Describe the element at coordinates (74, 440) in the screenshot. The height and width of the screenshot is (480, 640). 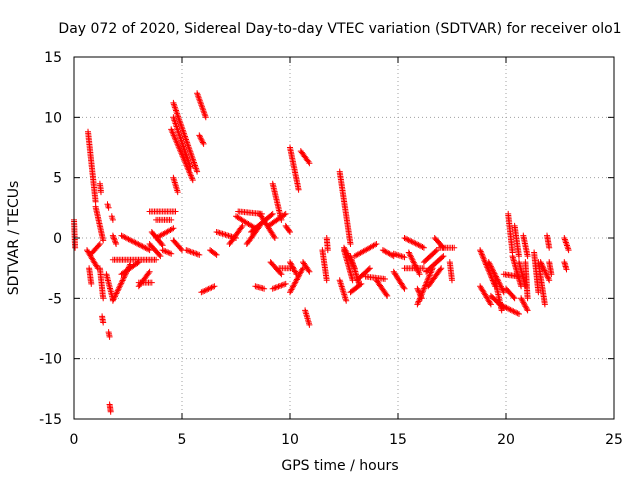
I see `x-tick-label: 0` at that location.